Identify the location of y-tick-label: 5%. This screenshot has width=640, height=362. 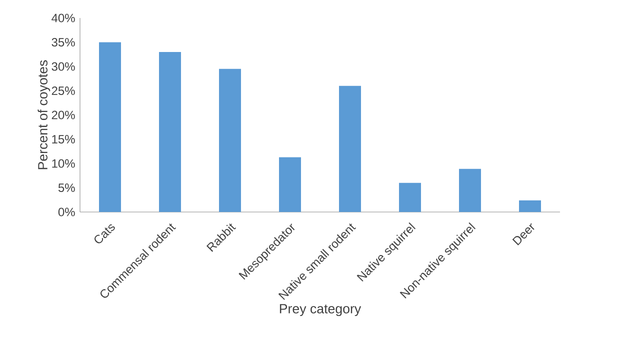
(66, 188).